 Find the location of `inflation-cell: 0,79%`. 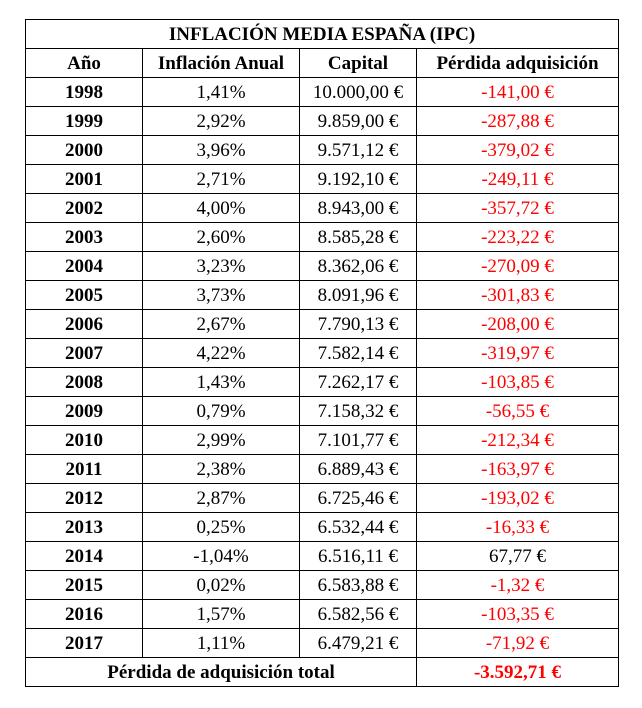

inflation-cell: 0,79% is located at coordinates (221, 411).